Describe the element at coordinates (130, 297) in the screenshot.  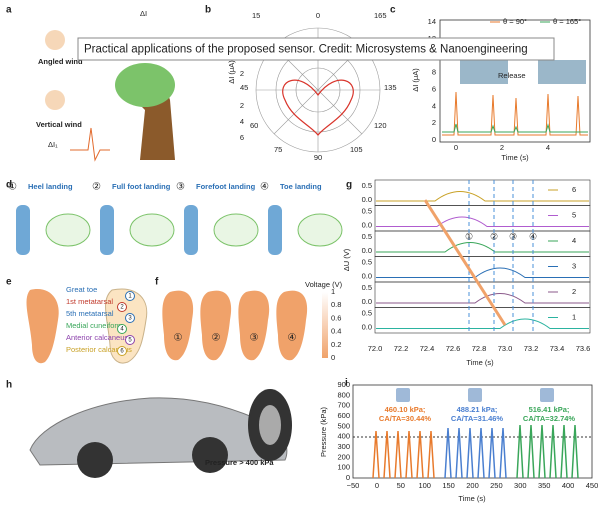
I see `region-number: 1` at that location.